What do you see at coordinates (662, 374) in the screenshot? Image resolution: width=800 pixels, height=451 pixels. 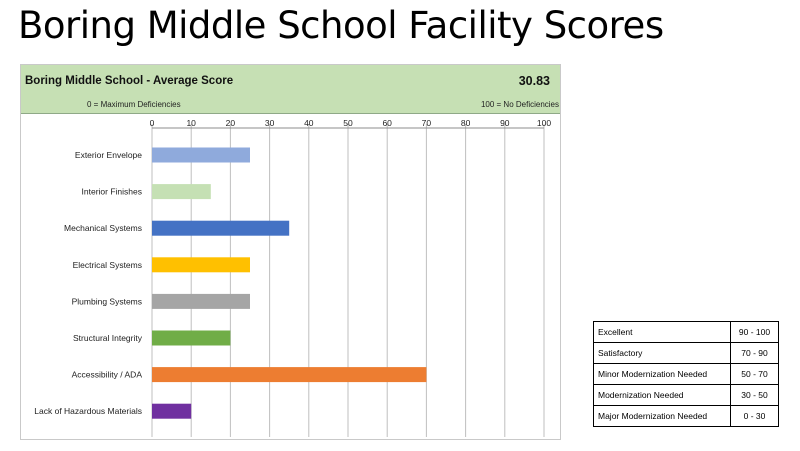 I see `legend-rating-label: Minor Modernization Needed` at bounding box center [662, 374].